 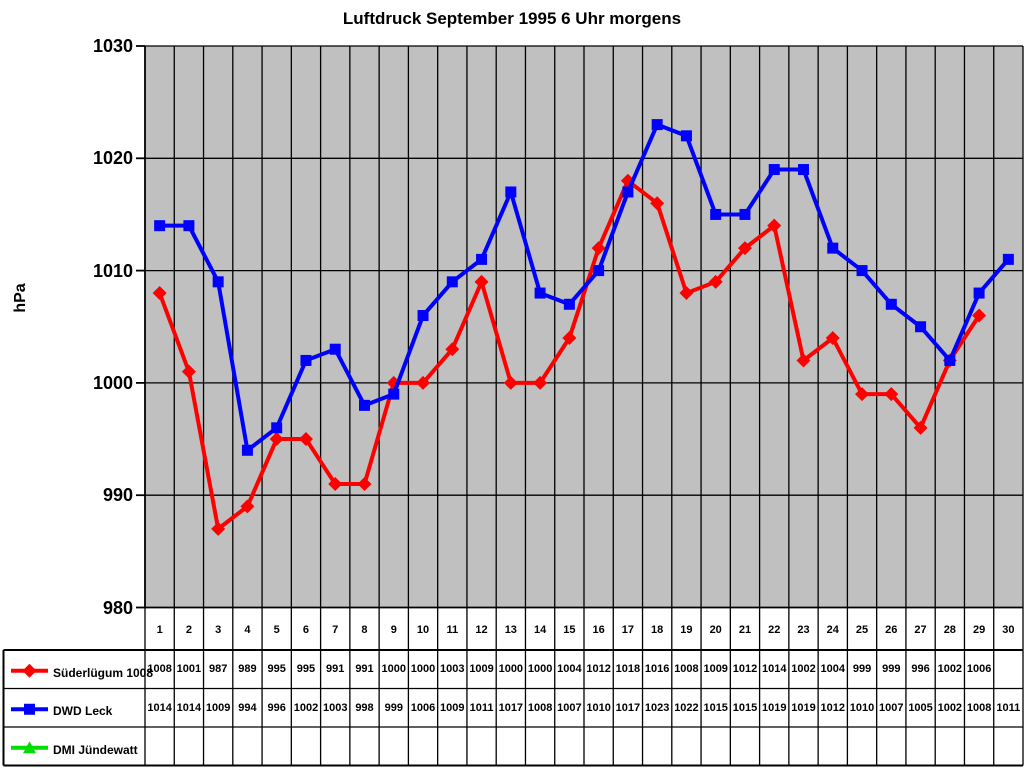 What do you see at coordinates (112, 46) in the screenshot?
I see `y-tick-label: 1030` at bounding box center [112, 46].